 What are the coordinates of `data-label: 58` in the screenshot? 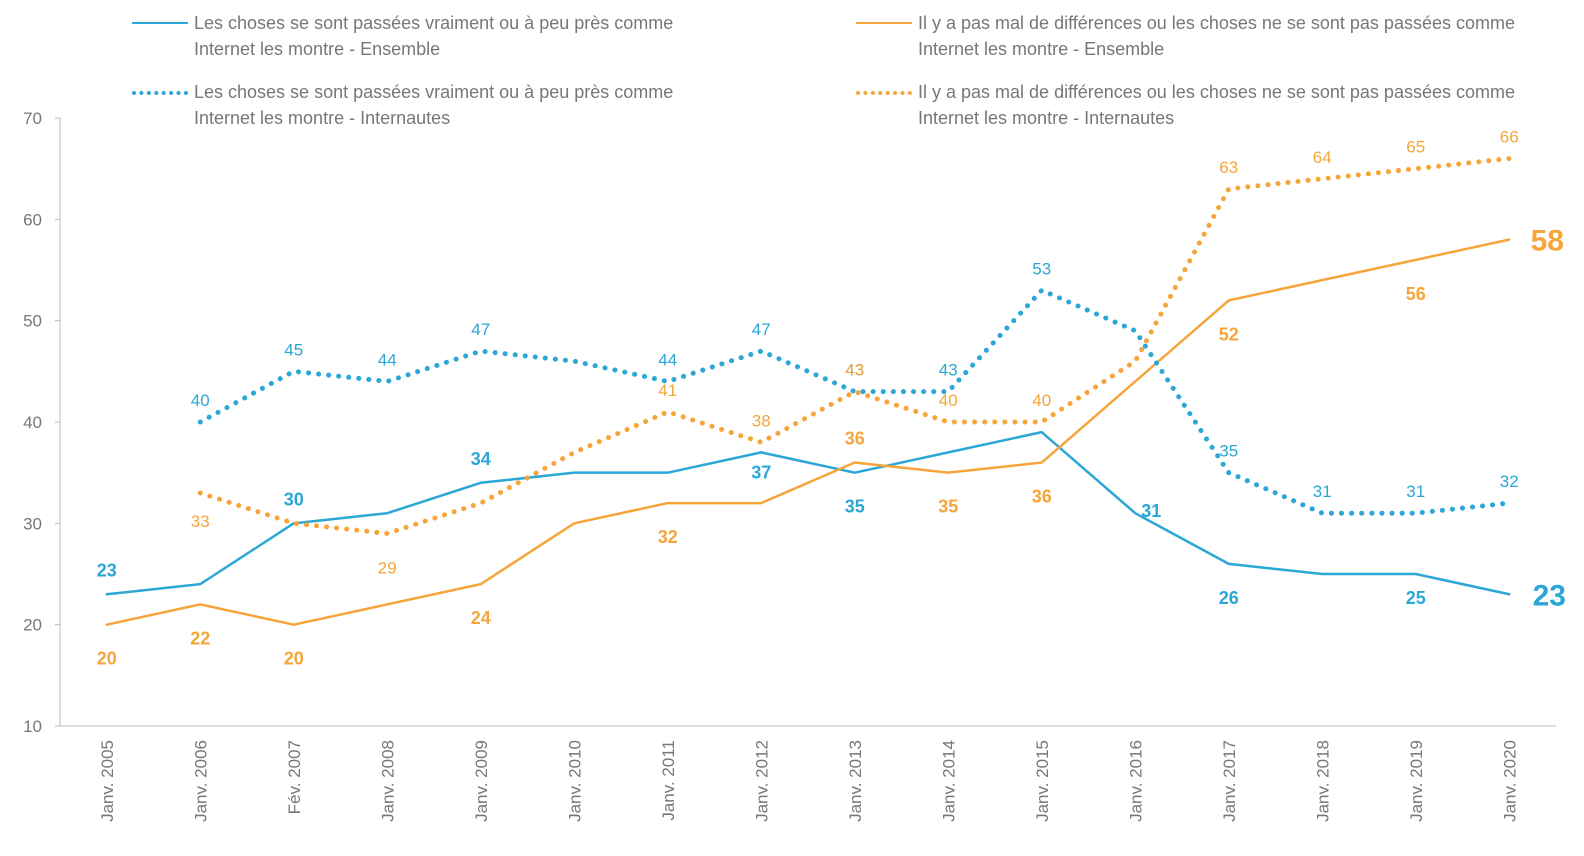 It's located at (1547, 241).